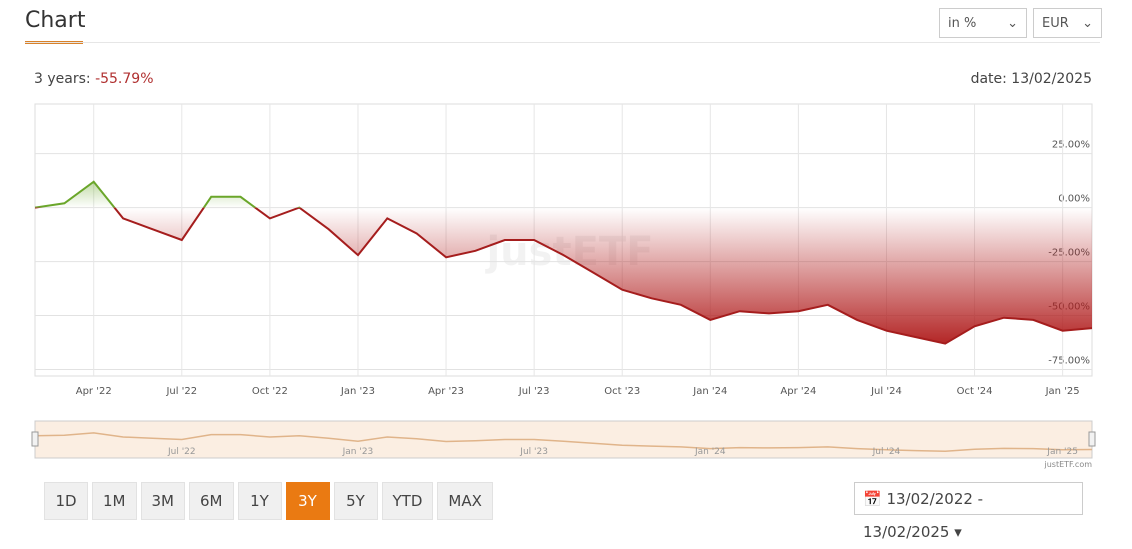 The image size is (1132, 549). What do you see at coordinates (1069, 361) in the screenshot?
I see `y-tick-label: -75.00%` at bounding box center [1069, 361].